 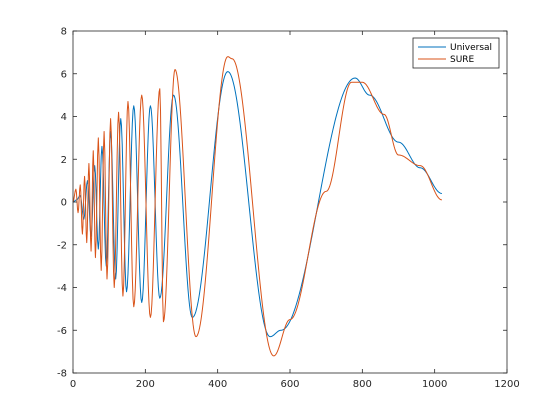 I want to click on y-tick-label: 8, so click(x=64, y=32).